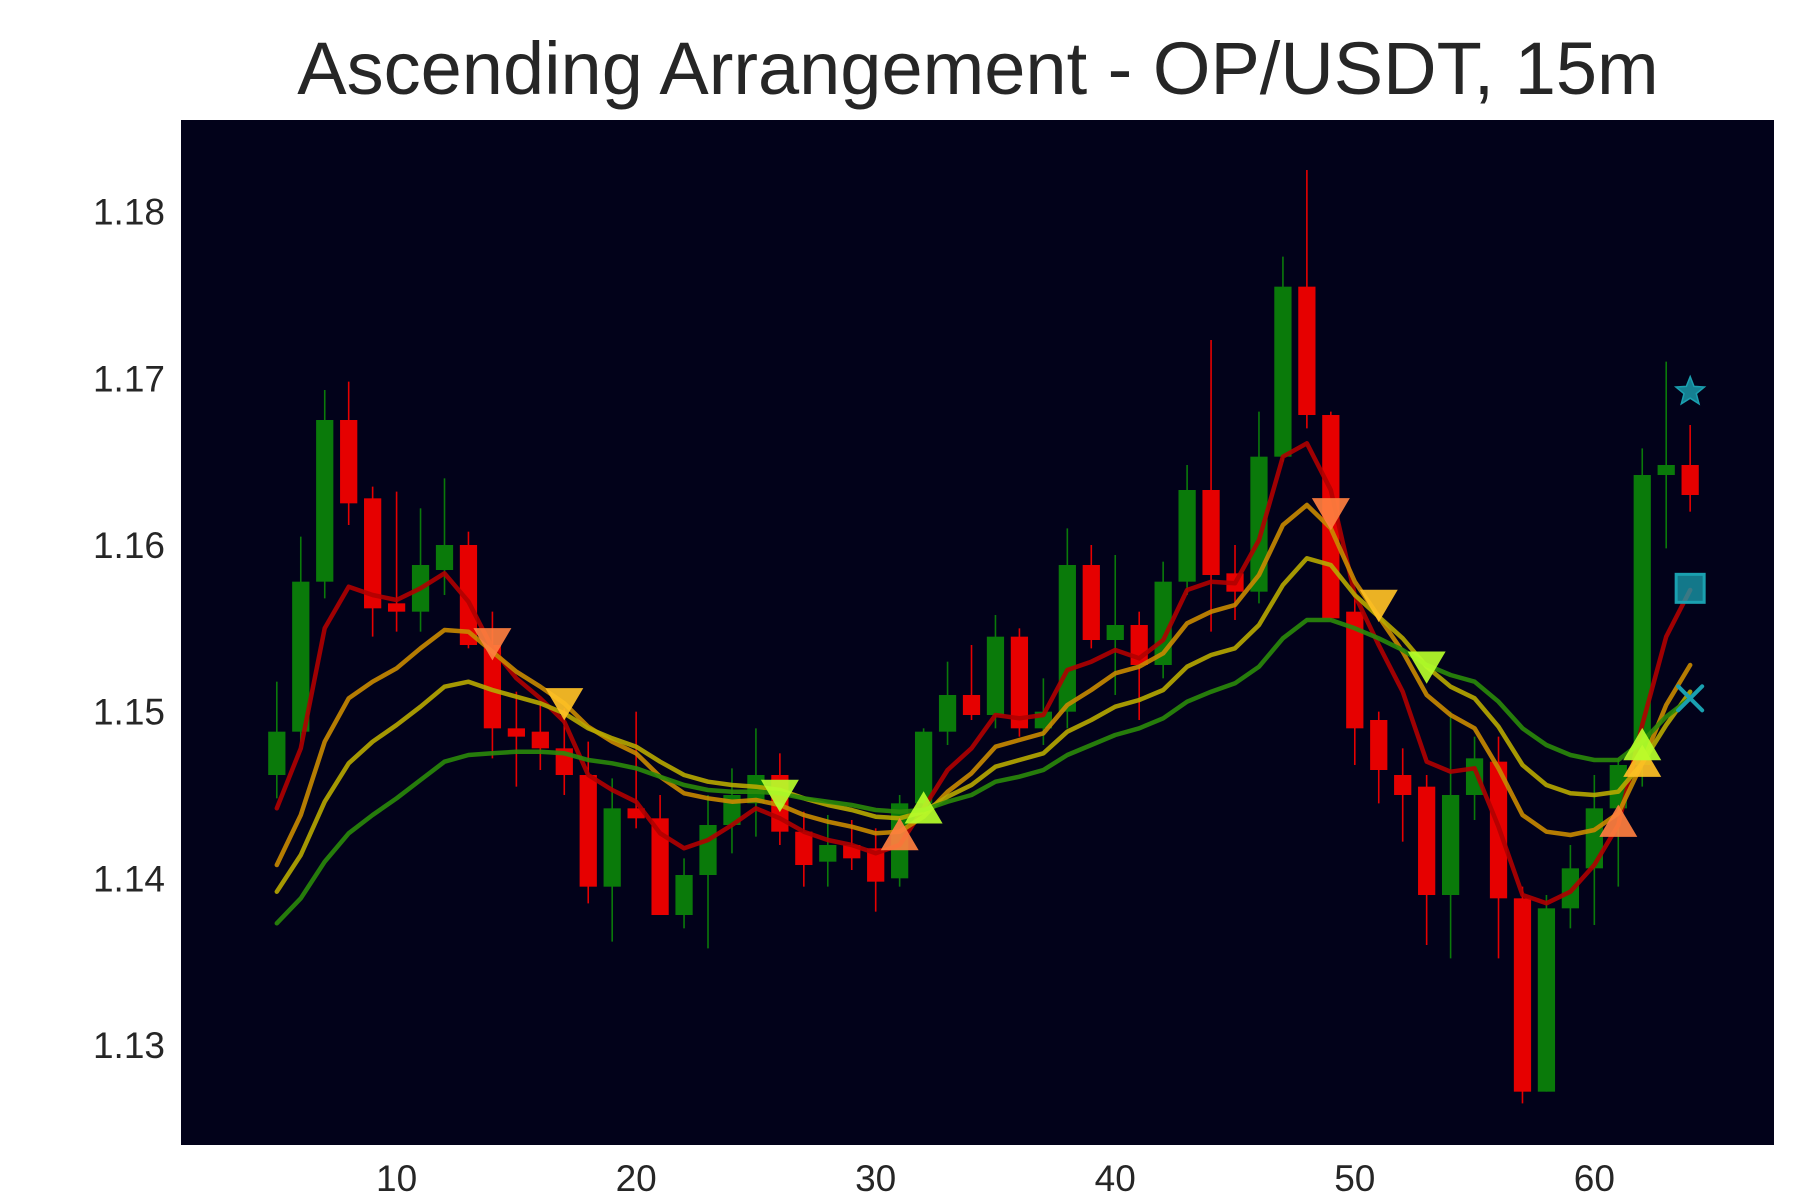  I want to click on chart-title: Ascending Arrangement - OP/USDT, 15m, so click(977, 68).